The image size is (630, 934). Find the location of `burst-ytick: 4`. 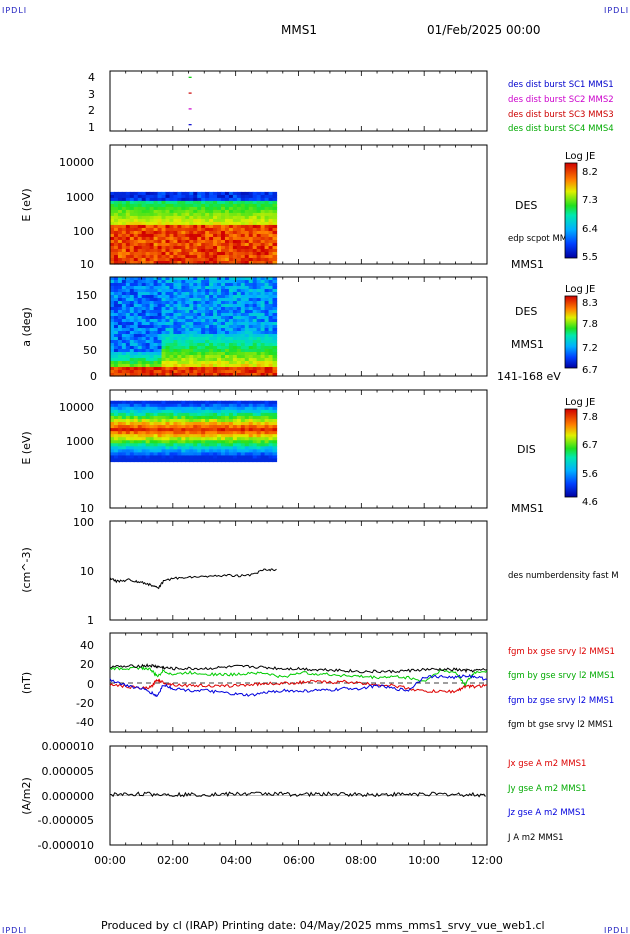

burst-ytick: 4 is located at coordinates (91, 77).